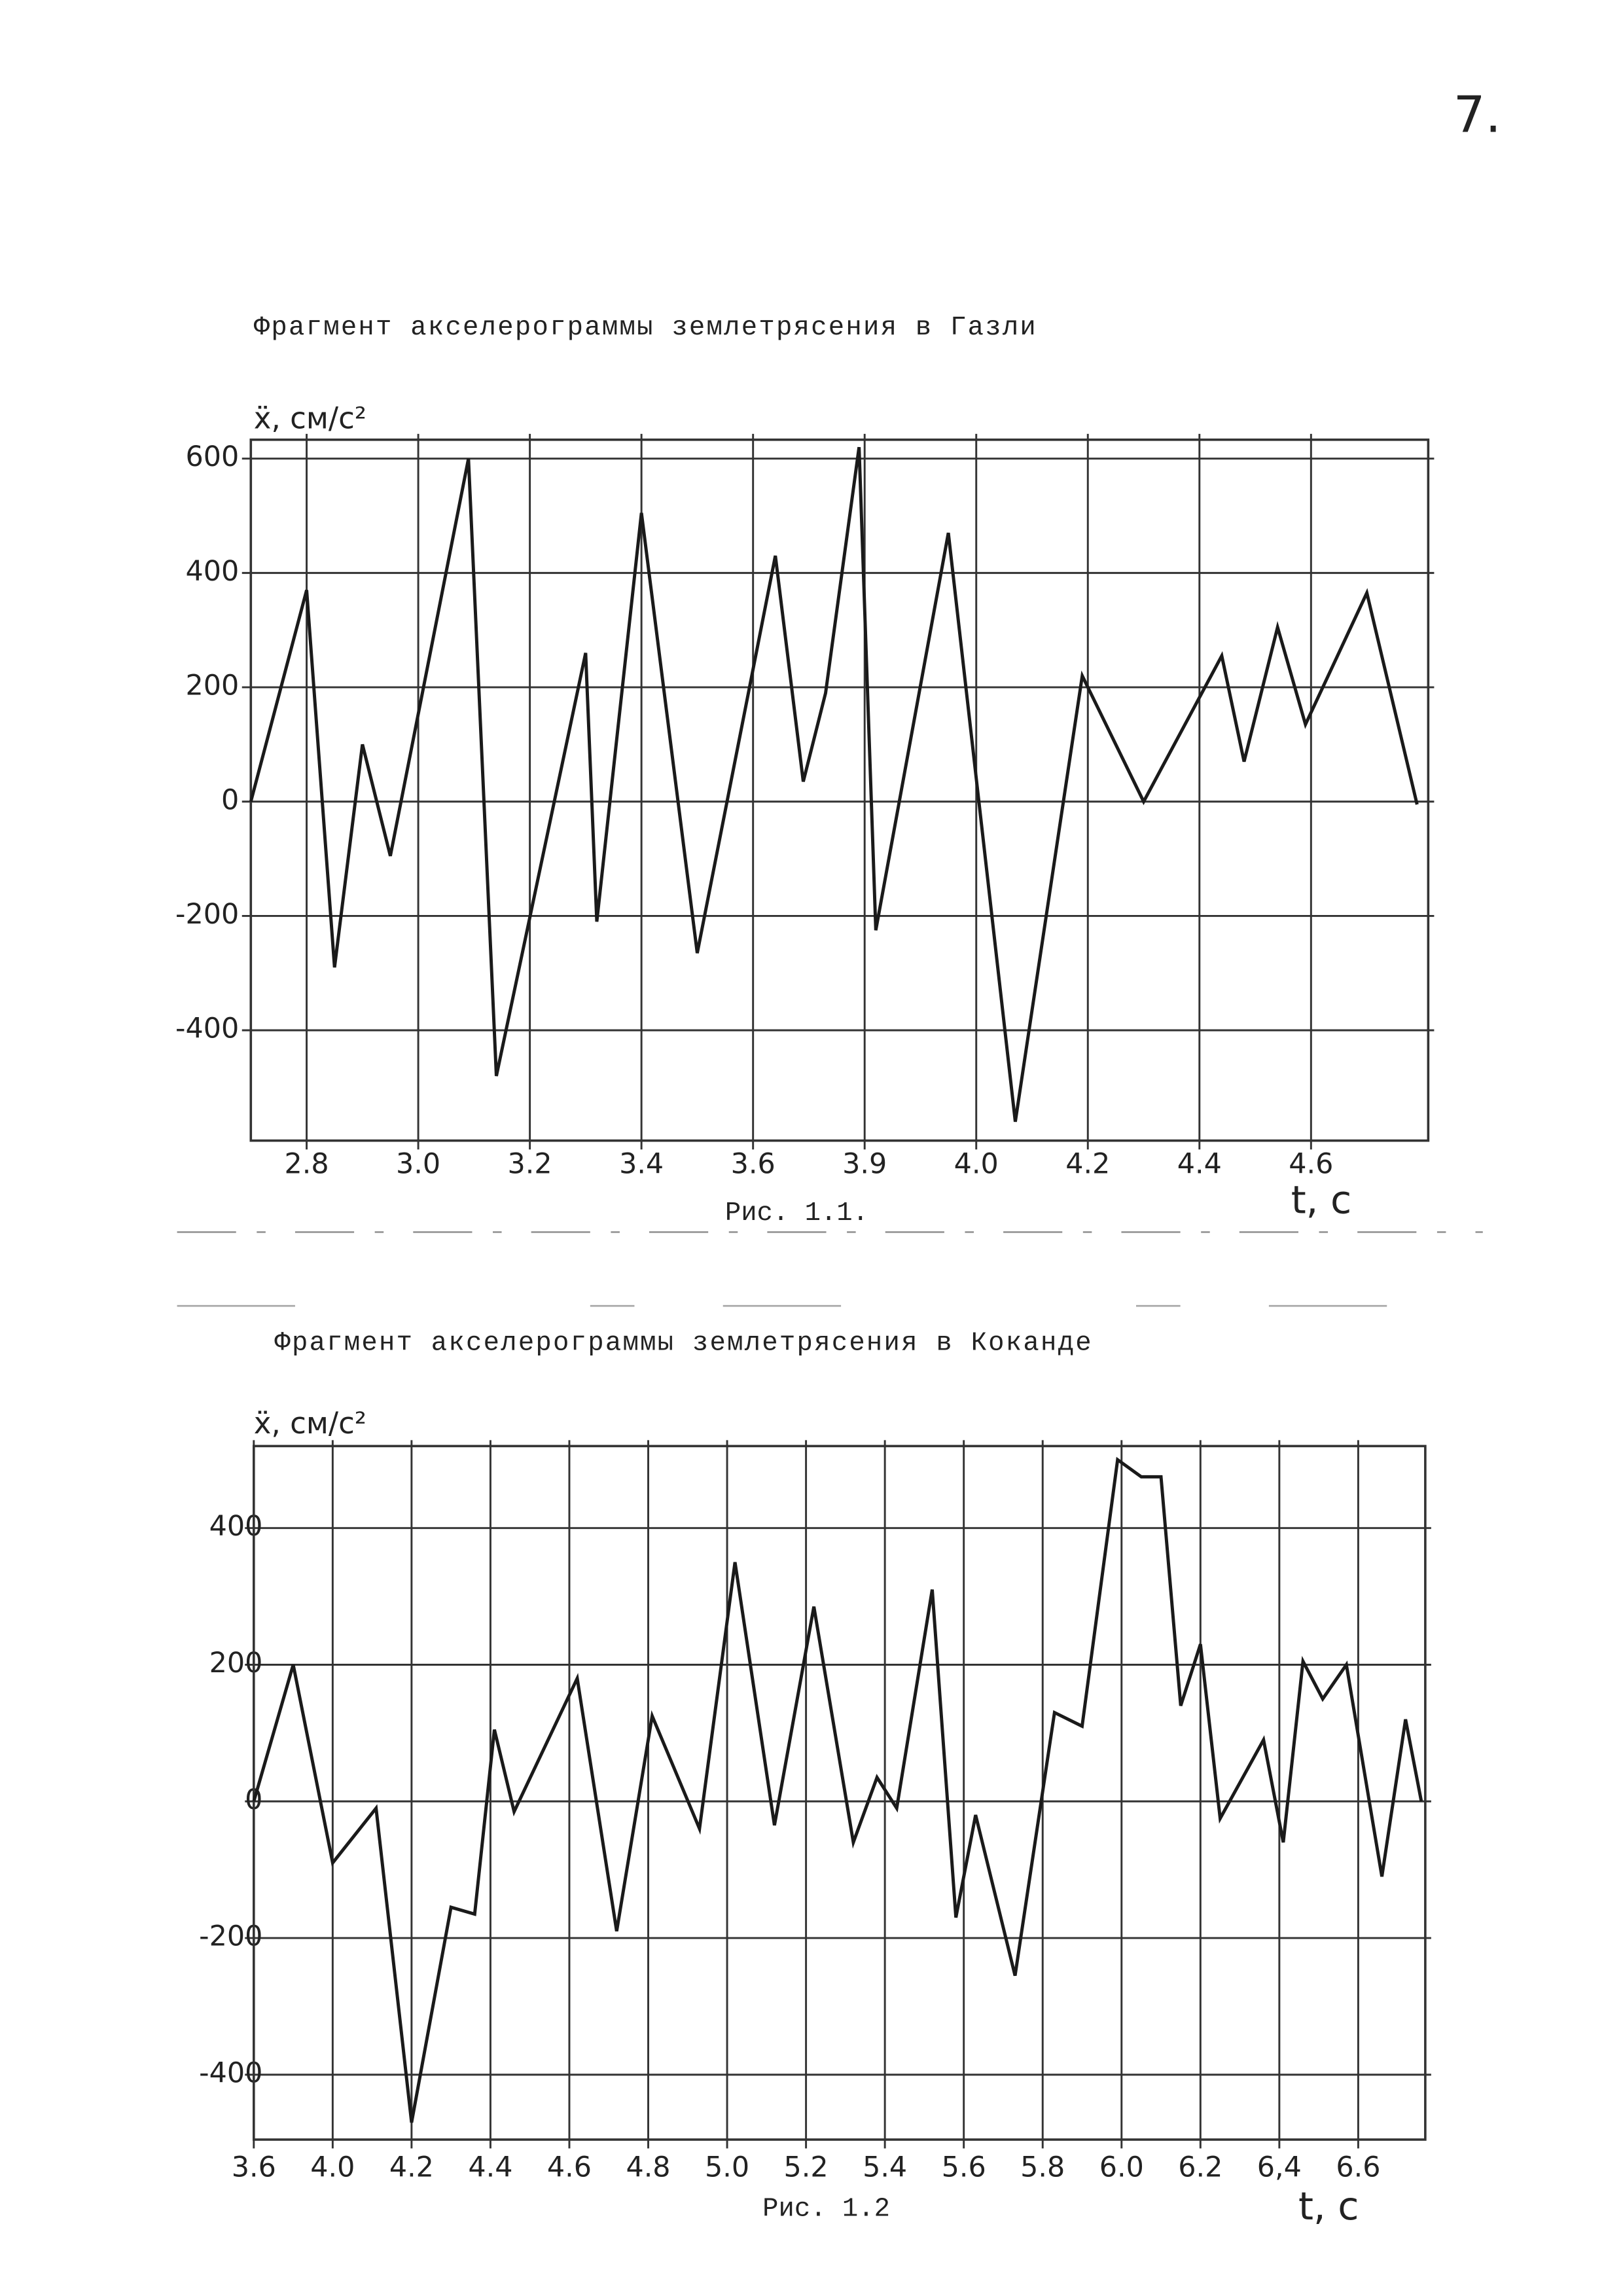 This screenshot has height=2296, width=1623. Describe the element at coordinates (964, 2167) in the screenshot. I see `x-tick-label: 5.6` at that location.